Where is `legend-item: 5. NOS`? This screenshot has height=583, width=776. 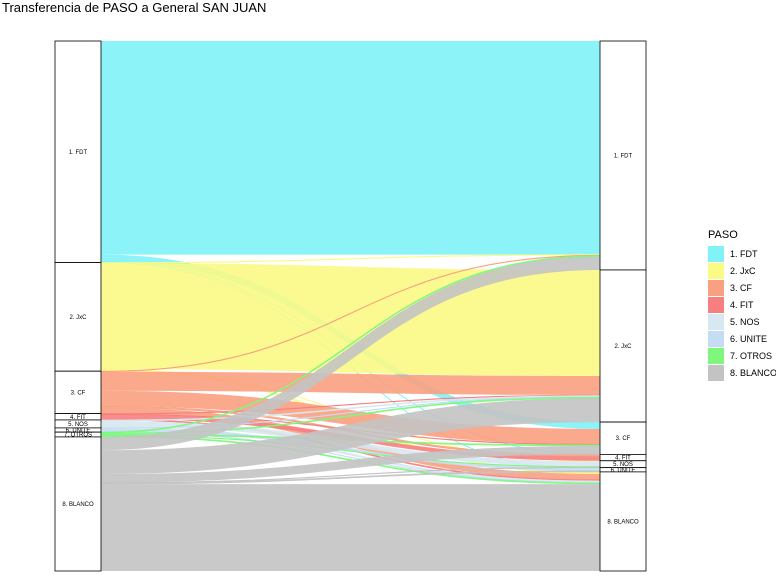 legend-item: 5. NOS is located at coordinates (742, 321).